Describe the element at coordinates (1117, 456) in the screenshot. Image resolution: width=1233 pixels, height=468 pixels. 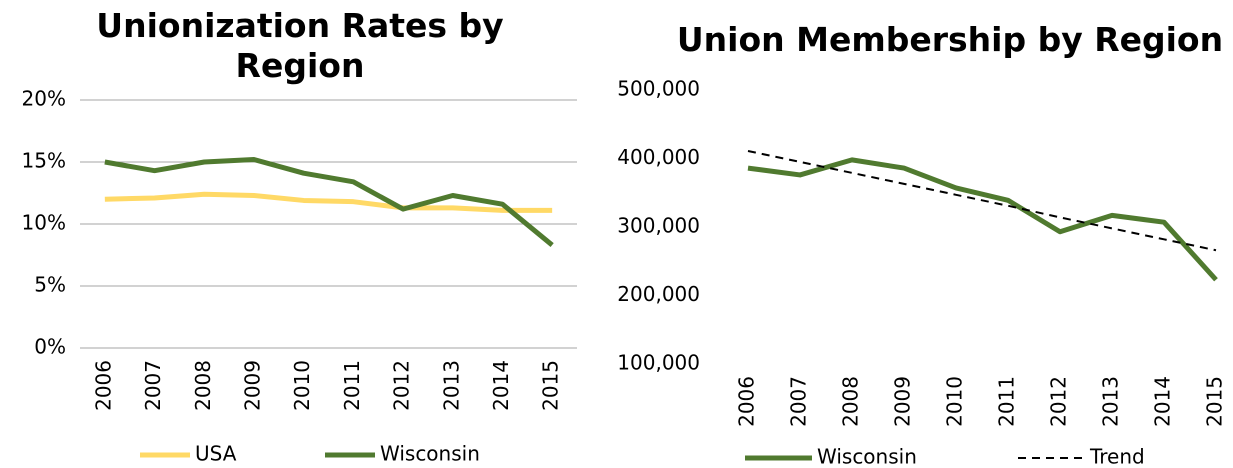
I see `legend-label: Trend` at that location.